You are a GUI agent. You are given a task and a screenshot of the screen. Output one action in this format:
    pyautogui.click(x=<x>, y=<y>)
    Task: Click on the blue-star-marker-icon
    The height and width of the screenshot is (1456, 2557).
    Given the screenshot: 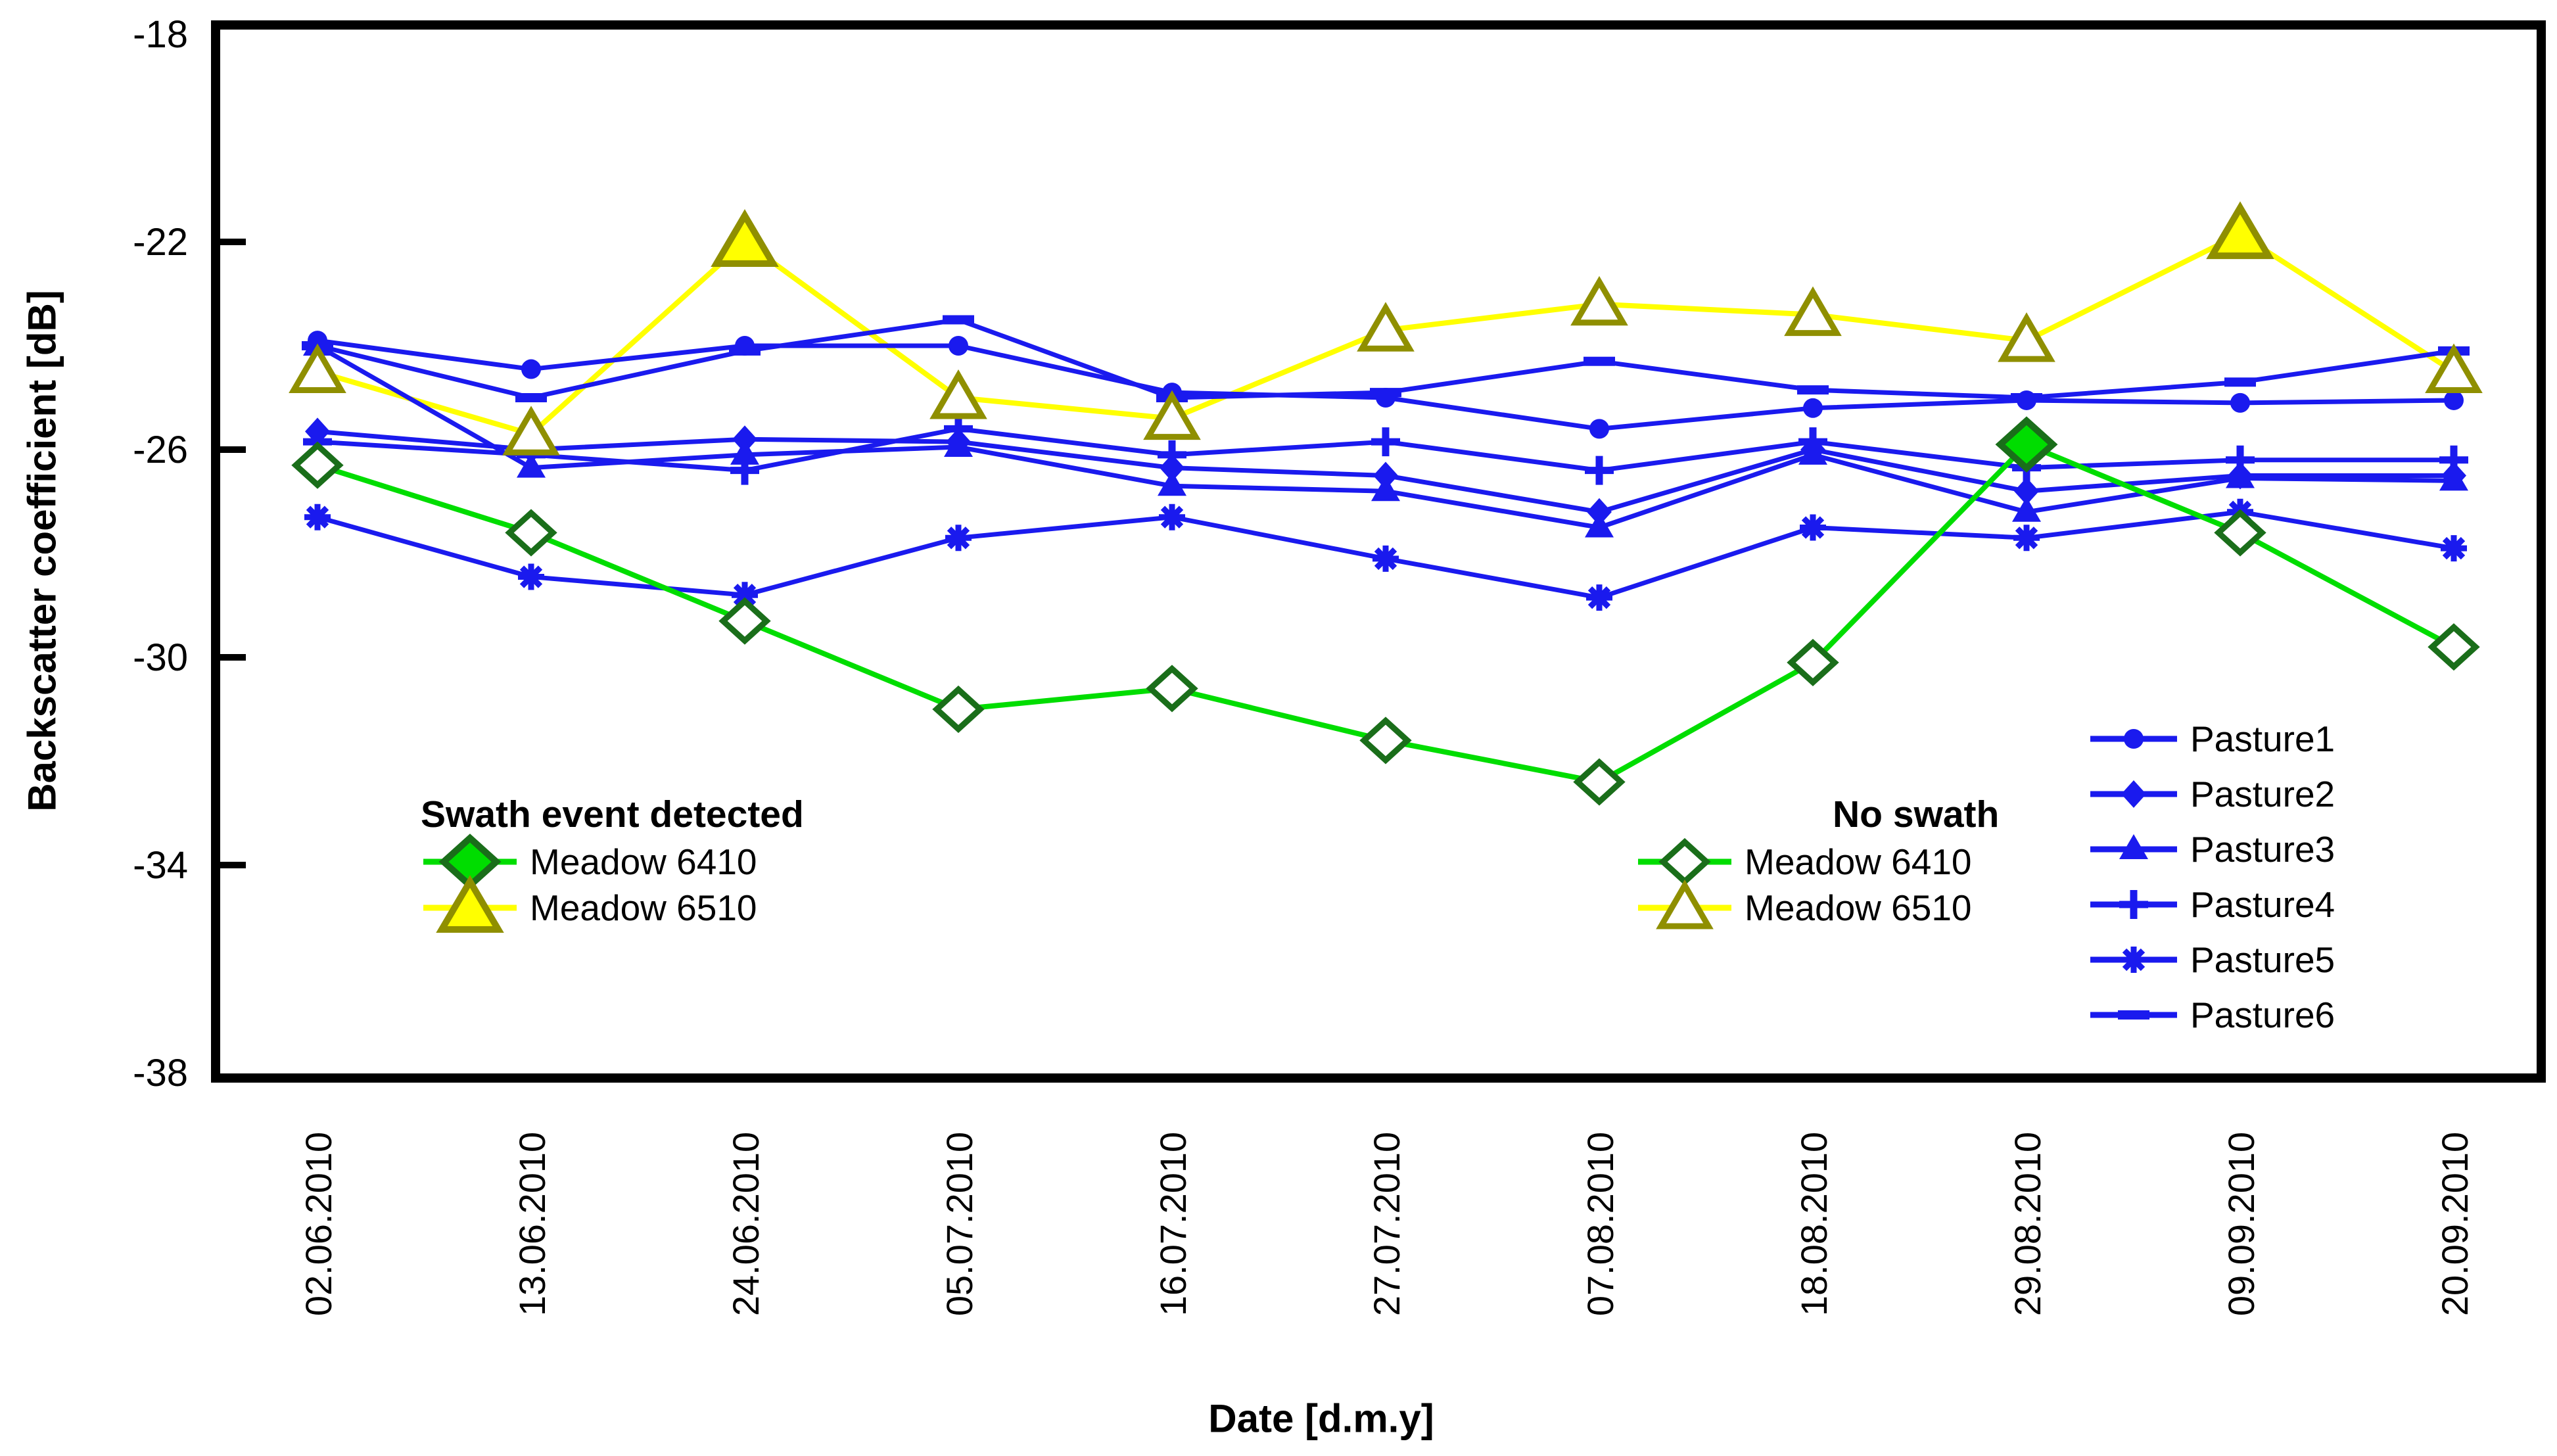 What is the action you would take?
    pyautogui.click(x=2134, y=960)
    